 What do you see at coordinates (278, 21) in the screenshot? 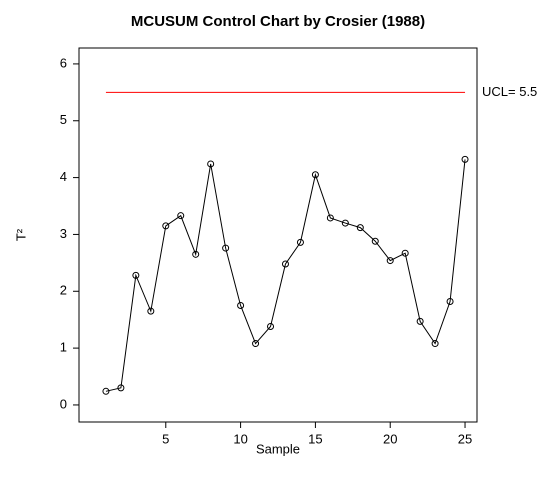
I see `chart-title: MCUSUM Control Chart by Crosier (1988)` at bounding box center [278, 21].